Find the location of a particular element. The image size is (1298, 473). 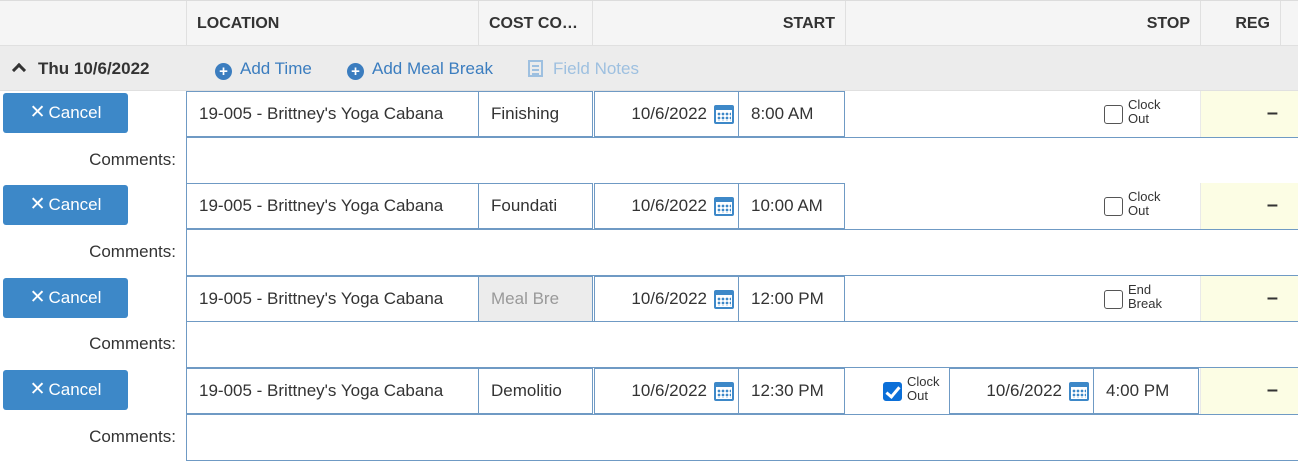

notes-icon is located at coordinates (535, 68).